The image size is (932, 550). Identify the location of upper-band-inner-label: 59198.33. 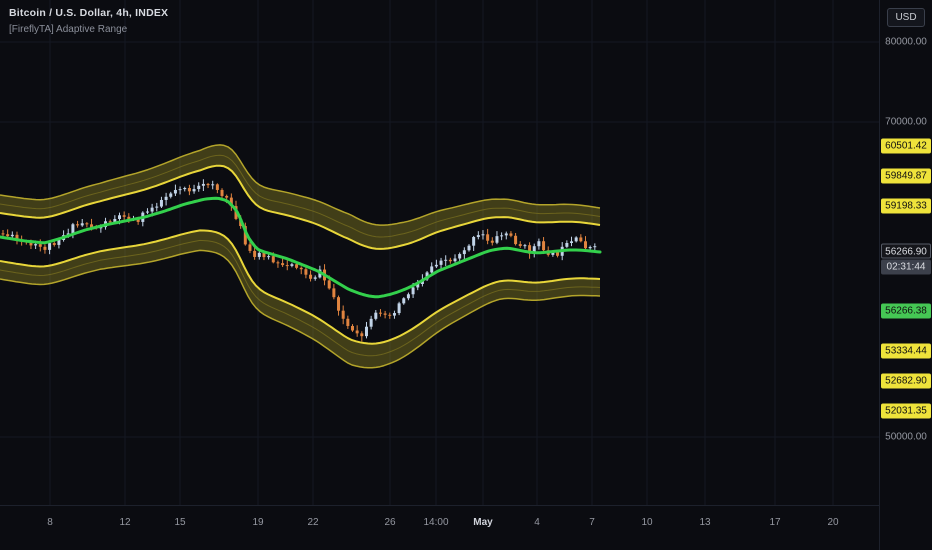
(906, 206).